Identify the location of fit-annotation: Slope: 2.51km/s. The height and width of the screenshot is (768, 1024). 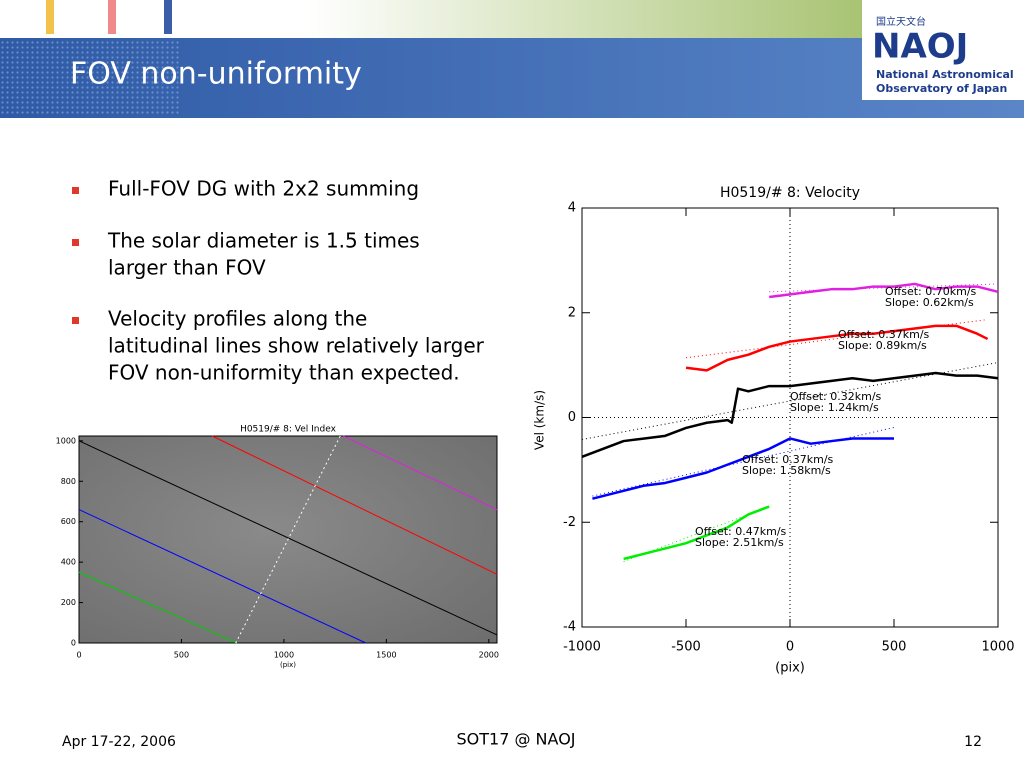
(739, 542).